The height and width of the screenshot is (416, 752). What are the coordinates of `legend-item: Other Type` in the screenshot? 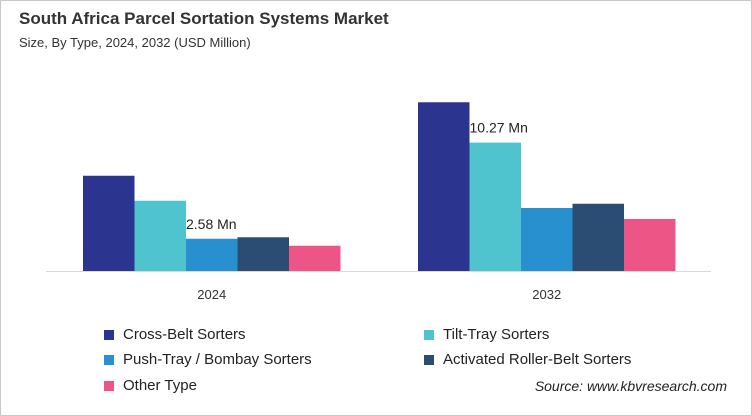 It's located at (150, 385).